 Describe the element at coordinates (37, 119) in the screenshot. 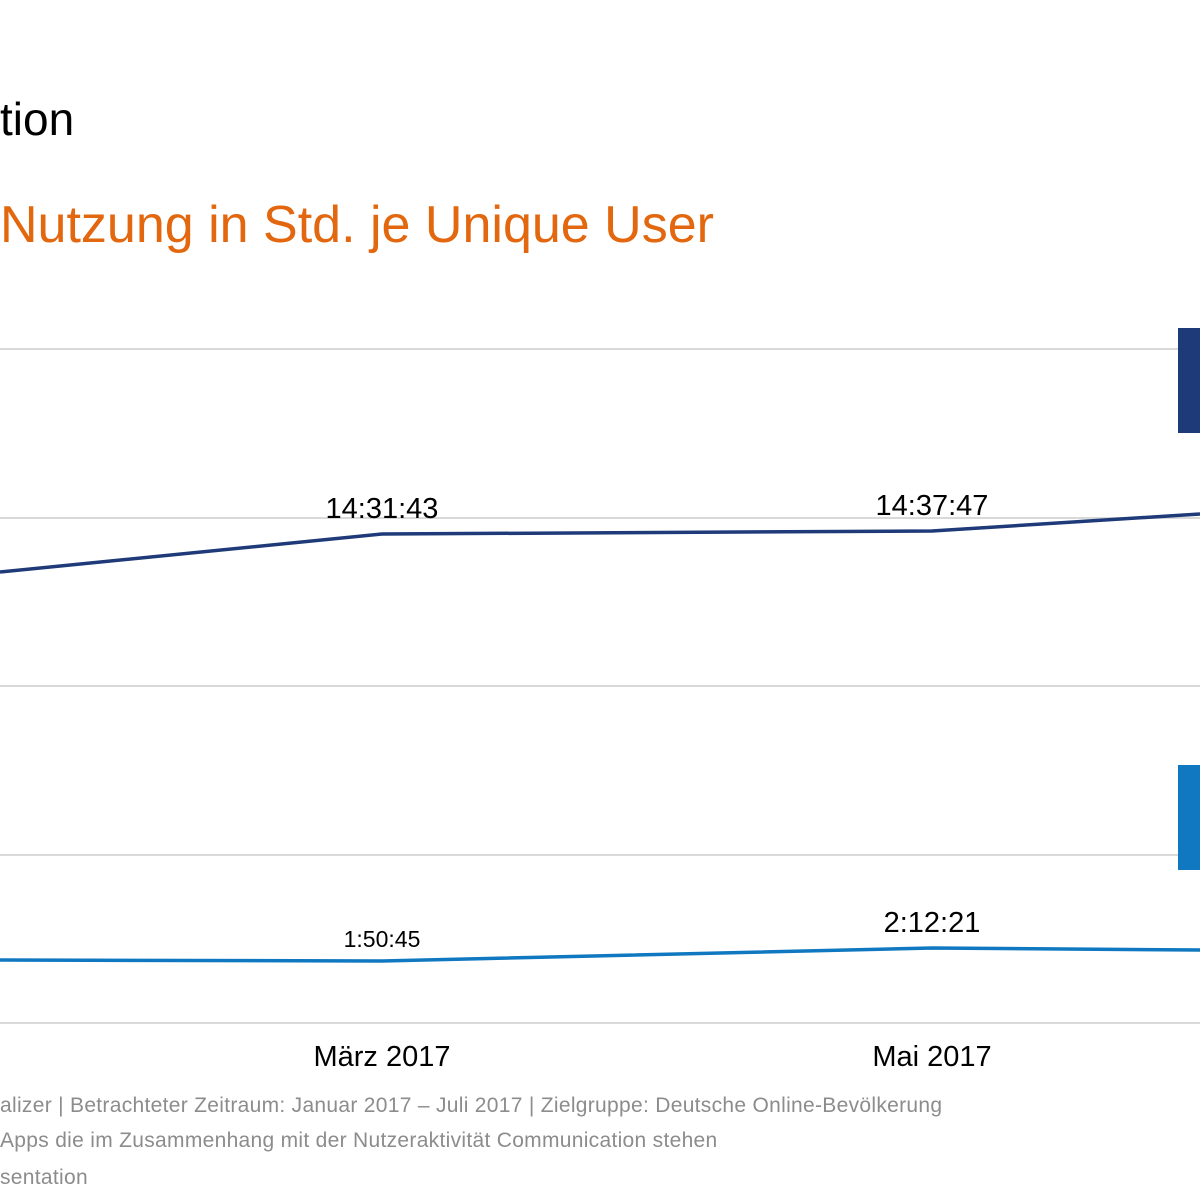

I see `chart-title: tion` at that location.